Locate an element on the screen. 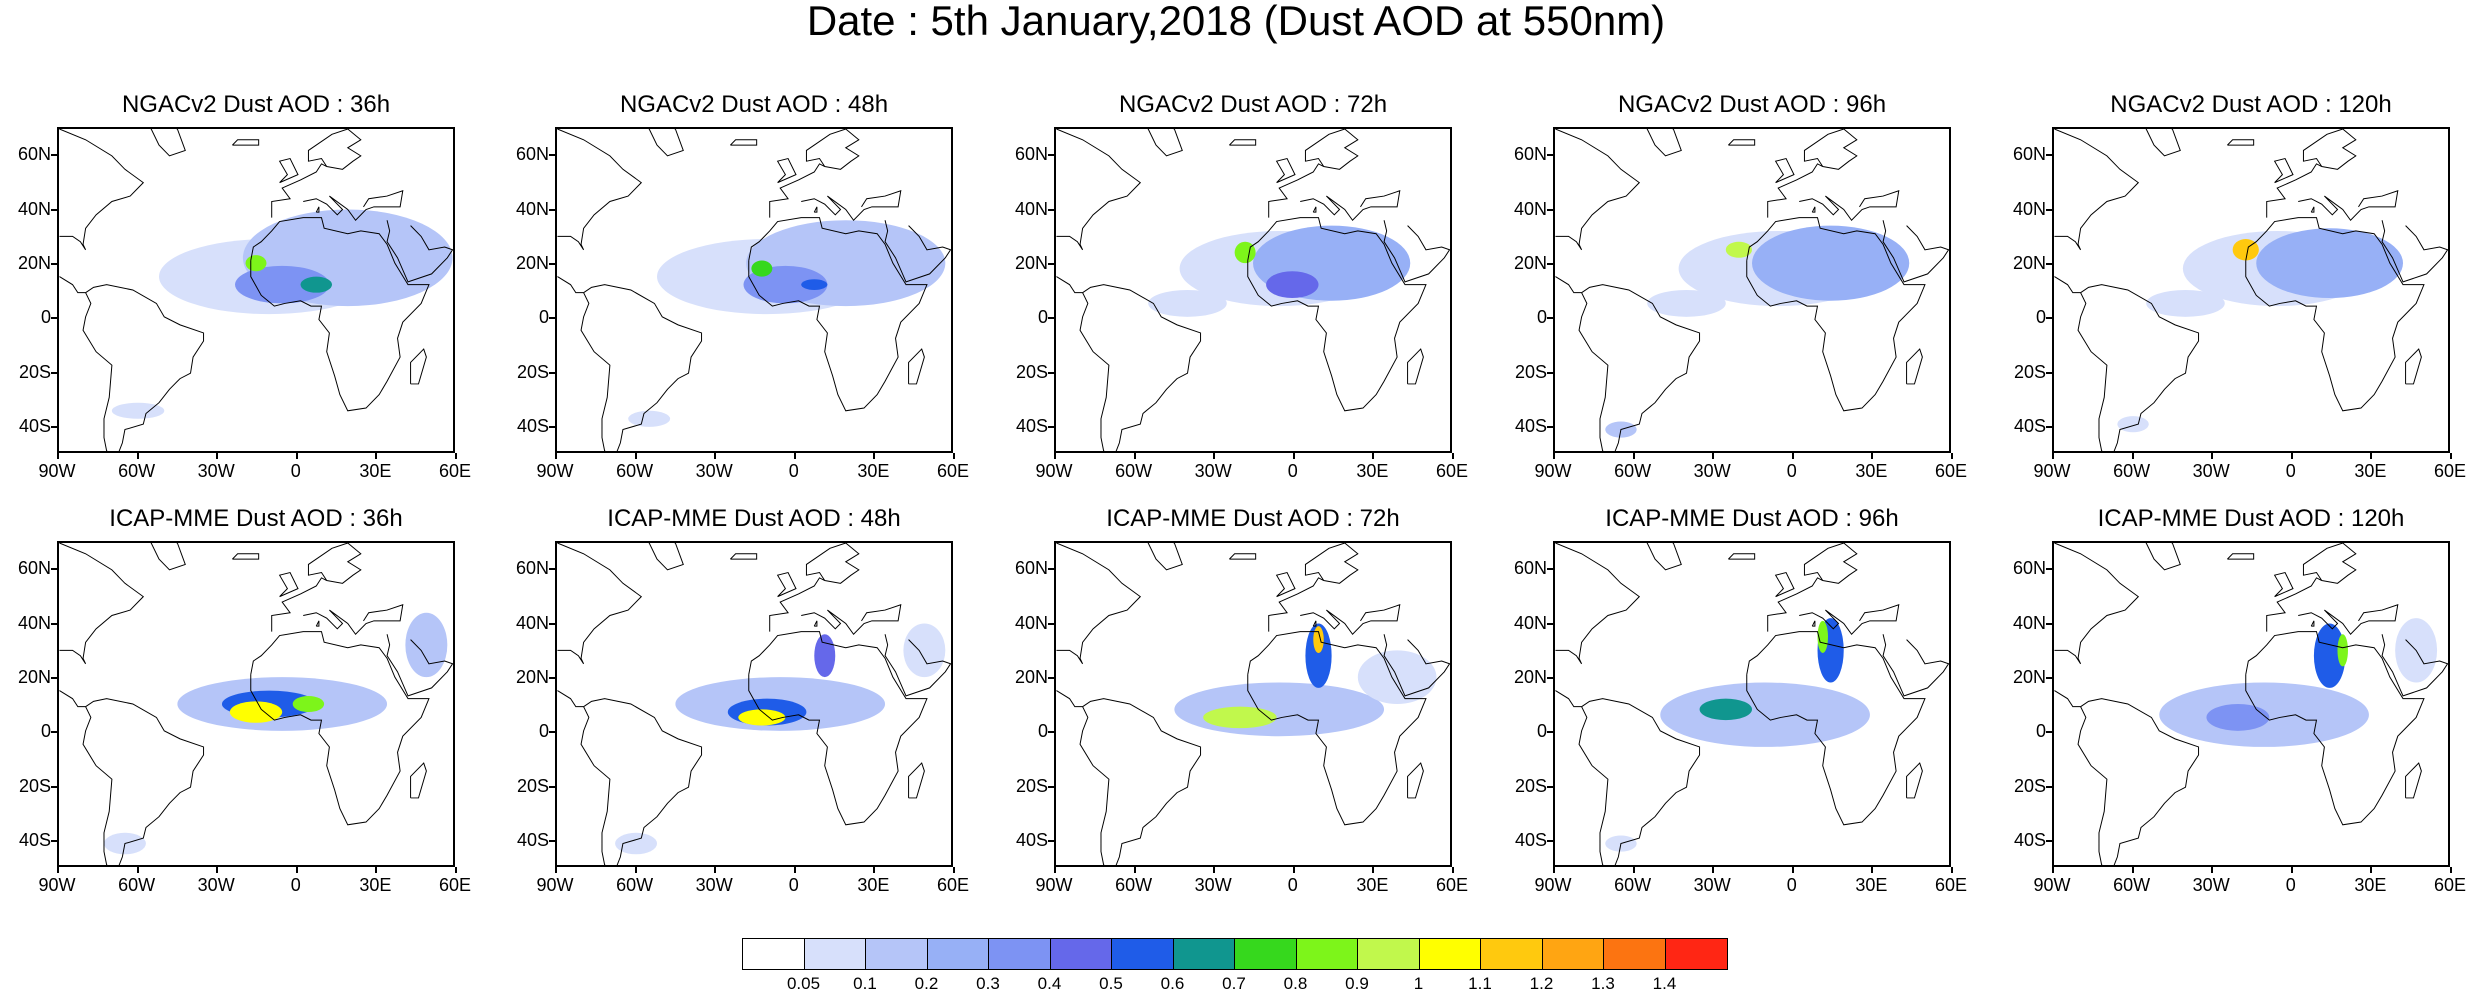 The image size is (2472, 995). longitude-label: 30W is located at coordinates (1213, 471).